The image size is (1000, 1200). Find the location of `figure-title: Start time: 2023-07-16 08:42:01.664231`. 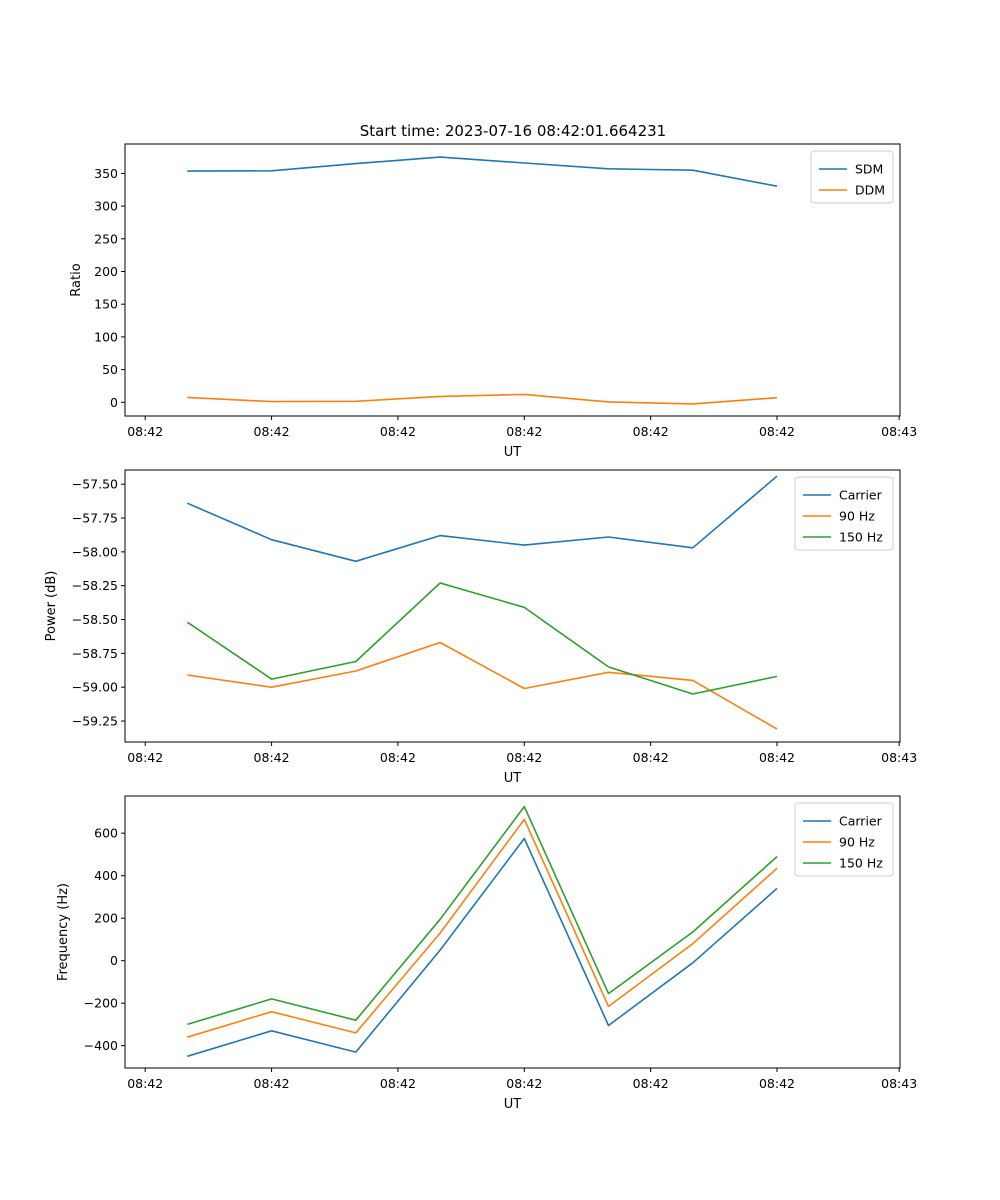

figure-title: Start time: 2023-07-16 08:42:01.664231 is located at coordinates (513, 131).